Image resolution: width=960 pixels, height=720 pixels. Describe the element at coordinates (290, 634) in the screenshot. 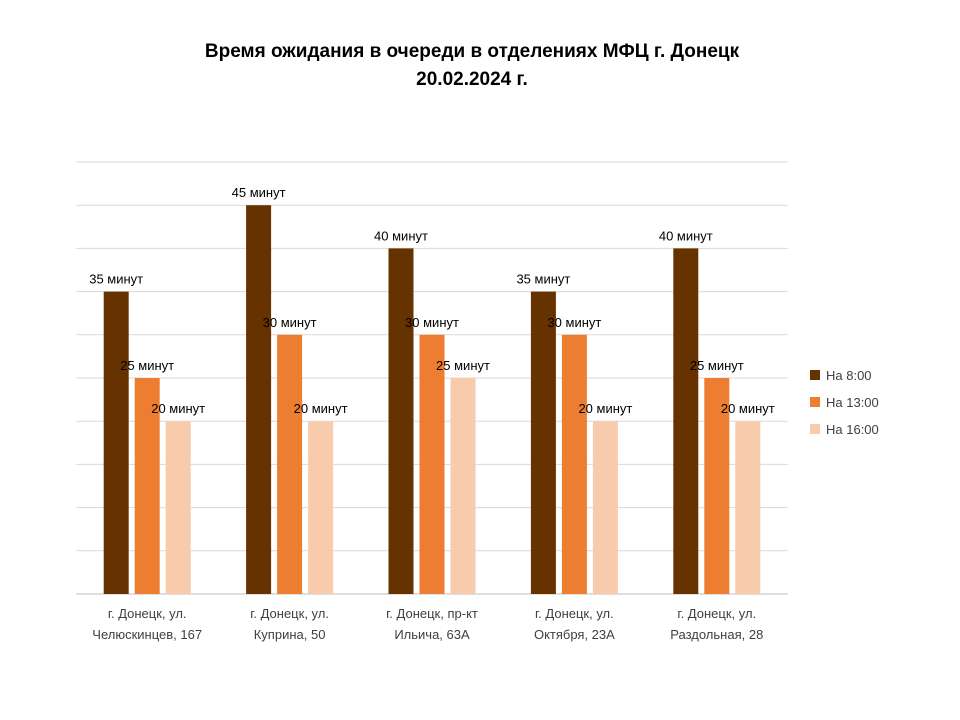

I see `x-tick-label: Куприна, 50` at that location.